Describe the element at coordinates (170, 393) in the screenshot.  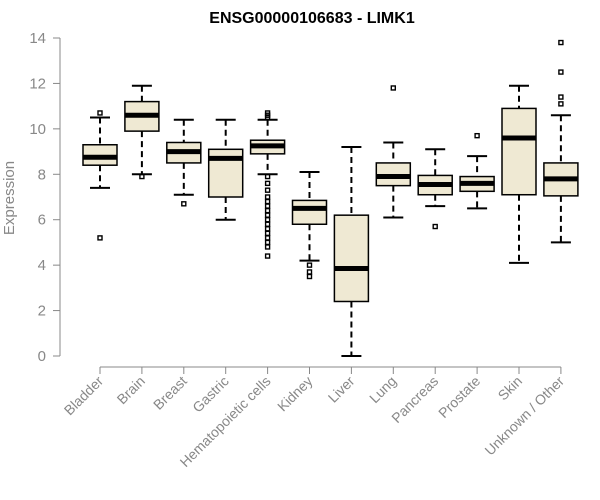
I see `x-tick-label: Breast` at that location.